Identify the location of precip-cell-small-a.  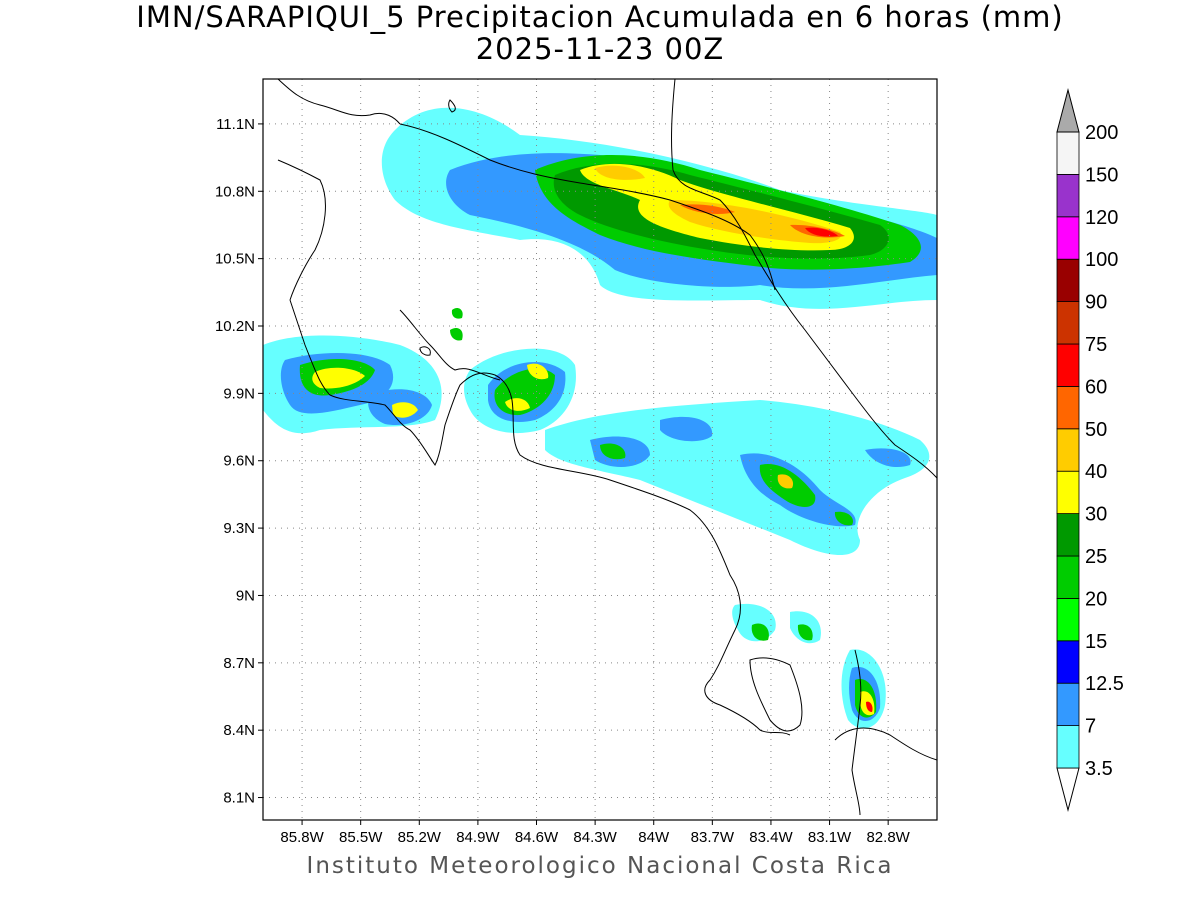
(456, 324).